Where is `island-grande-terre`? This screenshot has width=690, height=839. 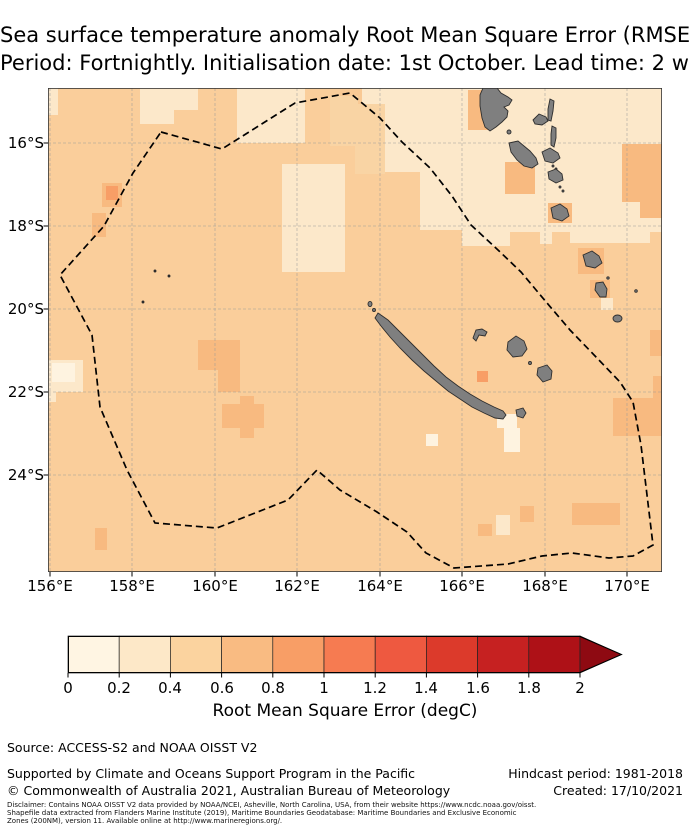
island-grande-terre is located at coordinates (440, 366).